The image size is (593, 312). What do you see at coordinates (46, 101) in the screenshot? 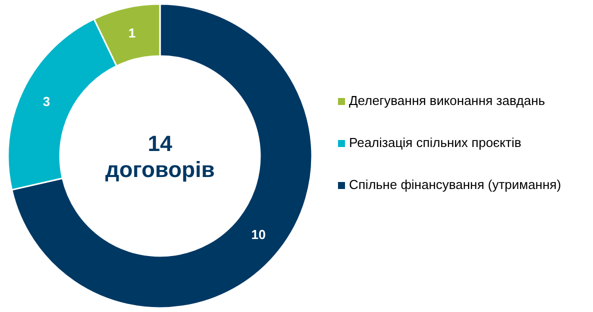
I see `data-label: 3` at bounding box center [46, 101].